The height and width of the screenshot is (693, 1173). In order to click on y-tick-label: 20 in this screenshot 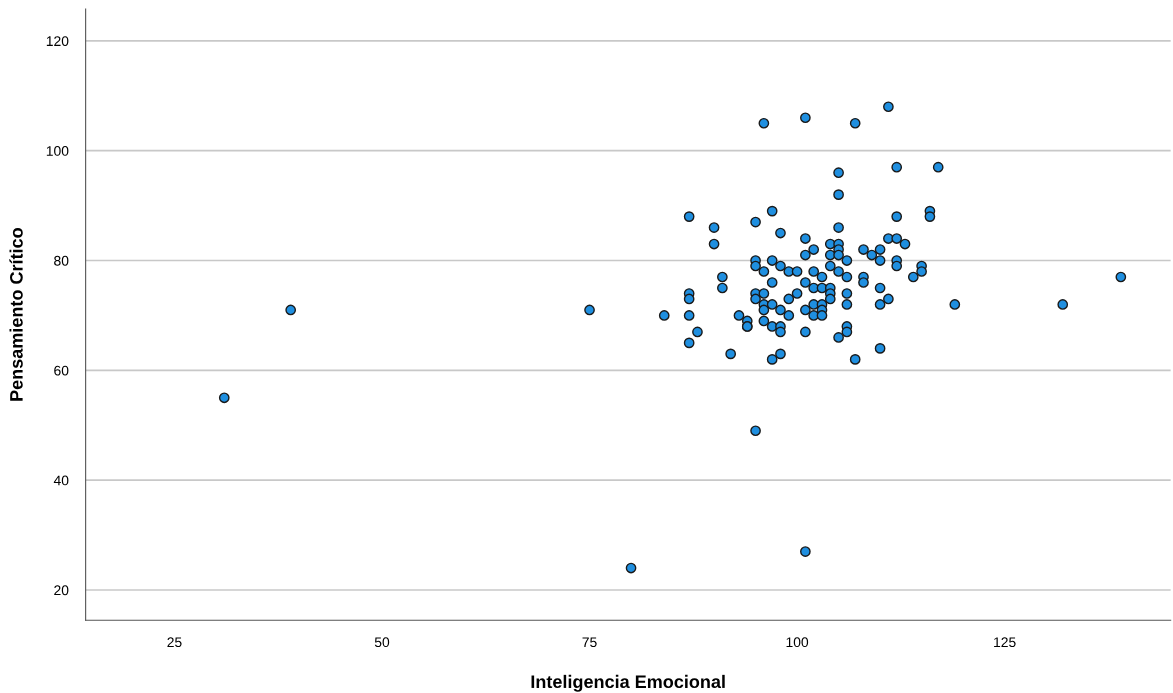, I will do `click(61, 590)`.